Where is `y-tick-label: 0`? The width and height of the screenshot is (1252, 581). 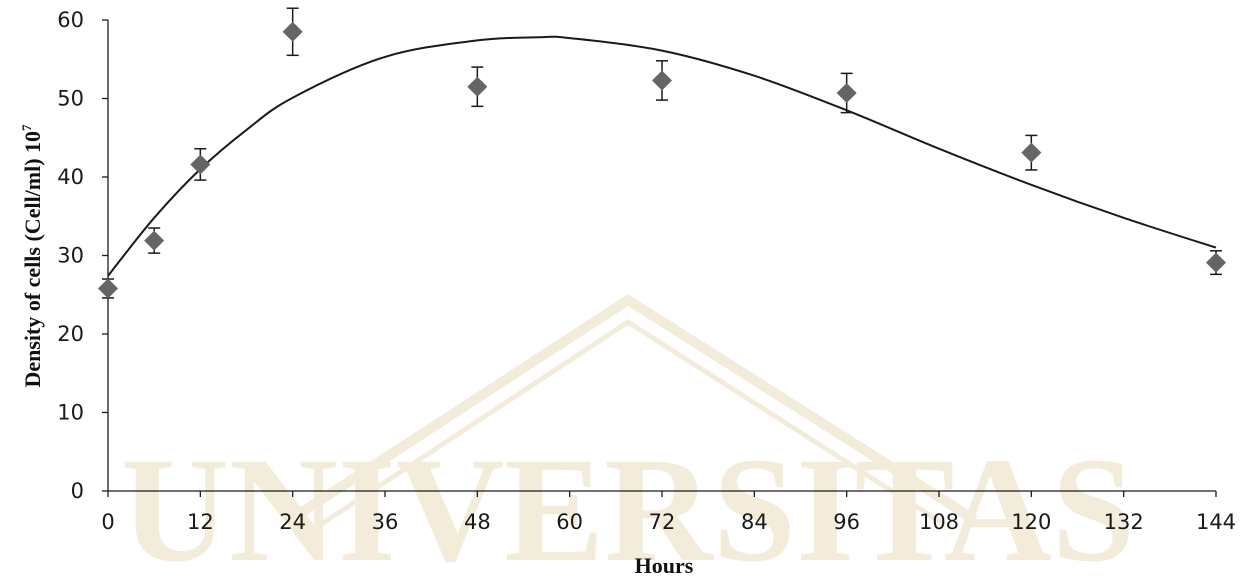
y-tick-label: 0 is located at coordinates (77, 491).